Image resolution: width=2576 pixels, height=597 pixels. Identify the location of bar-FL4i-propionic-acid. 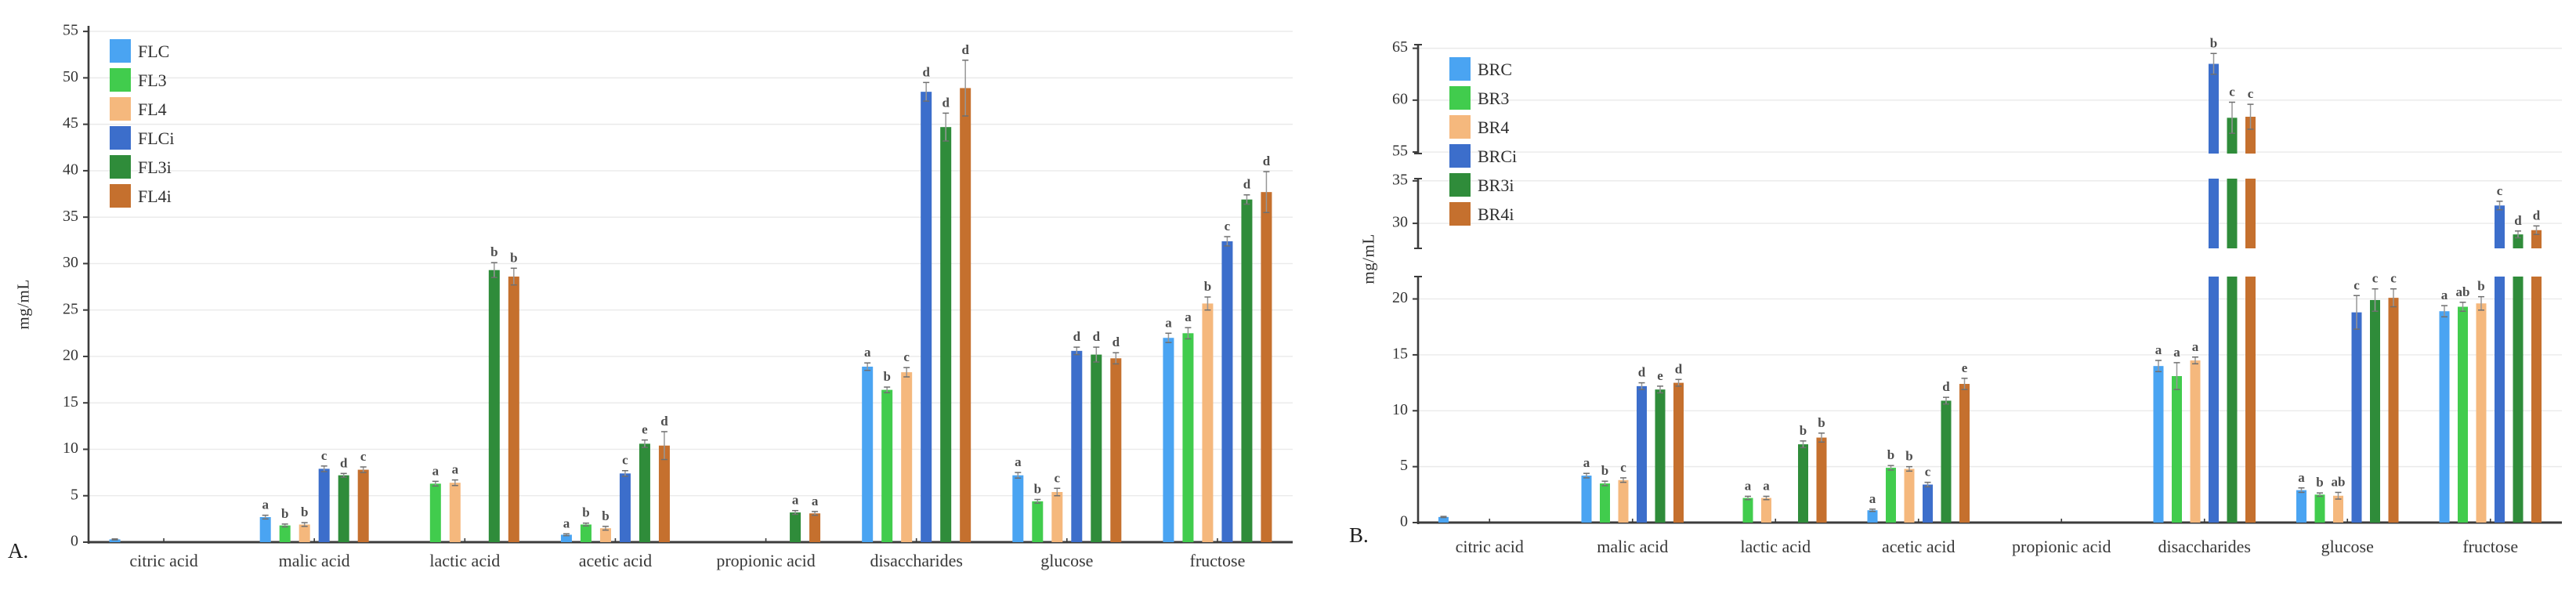
(815, 527).